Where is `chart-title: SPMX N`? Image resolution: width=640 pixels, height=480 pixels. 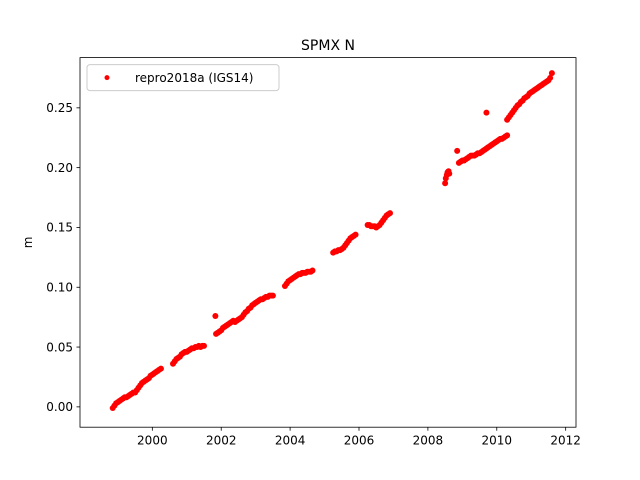
chart-title: SPMX N is located at coordinates (328, 46).